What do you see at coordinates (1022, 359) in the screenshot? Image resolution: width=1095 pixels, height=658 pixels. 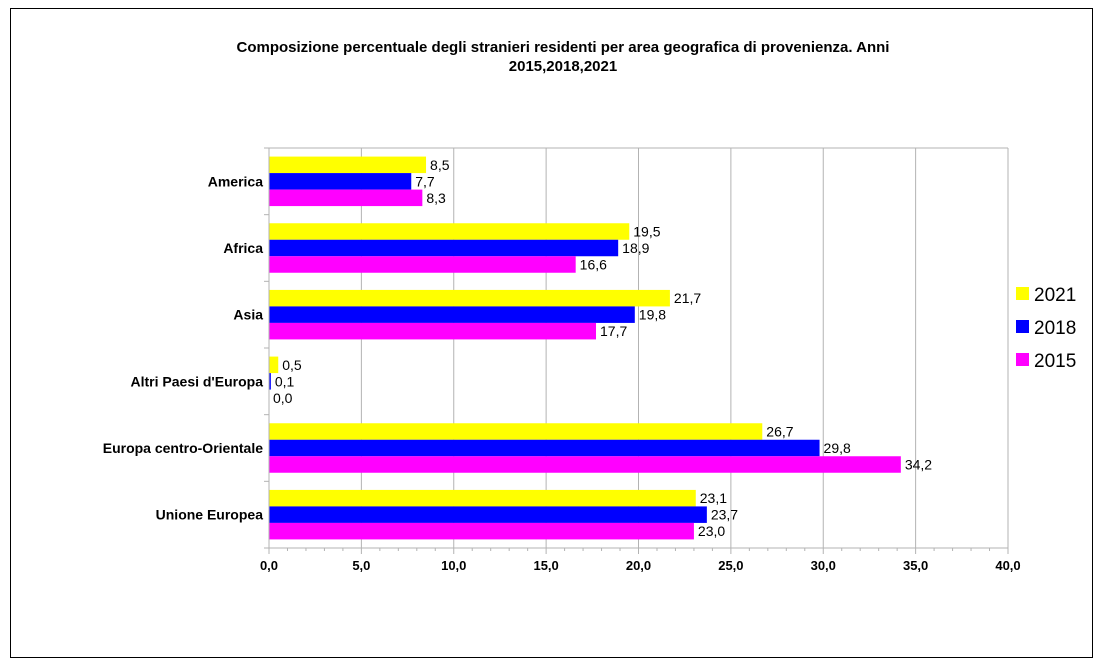 I see `legend-swatch-2015` at bounding box center [1022, 359].